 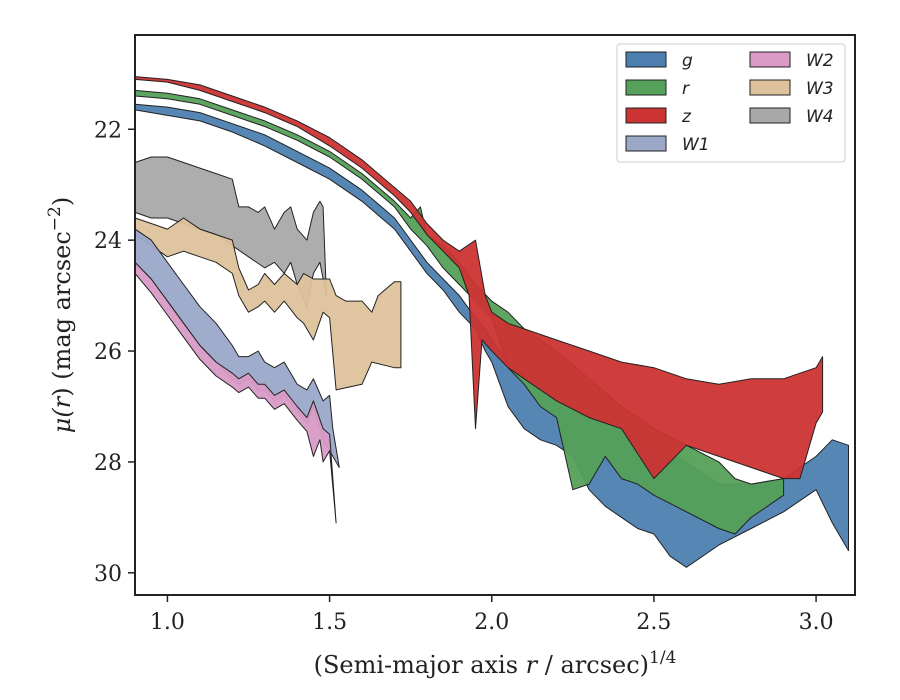 What do you see at coordinates (770, 87) in the screenshot?
I see `legend-swatch-w3` at bounding box center [770, 87].